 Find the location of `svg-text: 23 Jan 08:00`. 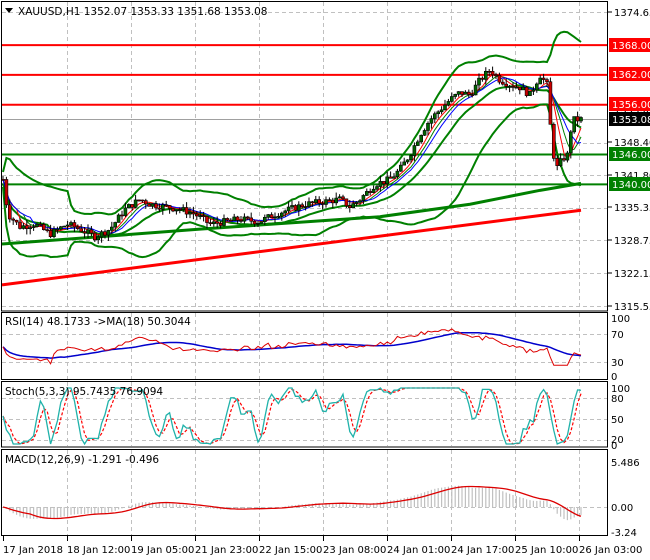

svg-text: 23 Jan 08:00 is located at coordinates (354, 550).